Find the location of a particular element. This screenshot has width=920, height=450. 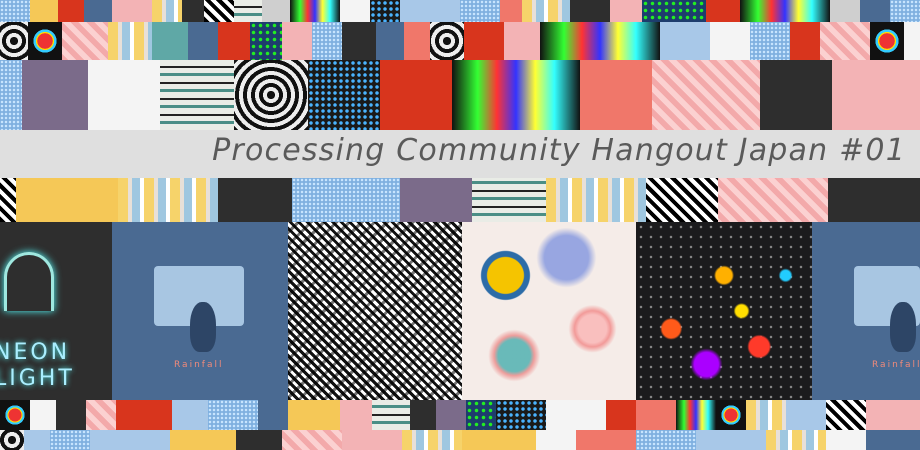

title-banner: Processing Community Hangout Japan #01 is located at coordinates (460, 154).